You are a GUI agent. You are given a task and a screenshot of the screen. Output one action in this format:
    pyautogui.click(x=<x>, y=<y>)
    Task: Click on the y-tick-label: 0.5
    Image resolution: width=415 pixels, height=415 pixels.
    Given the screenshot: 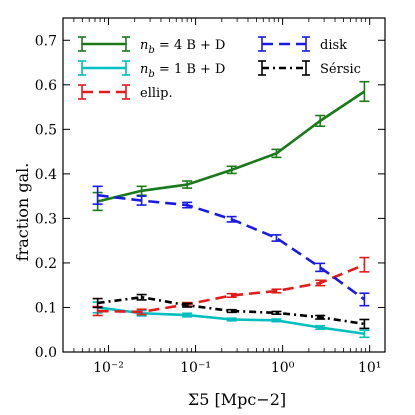 What is the action you would take?
    pyautogui.click(x=46, y=130)
    